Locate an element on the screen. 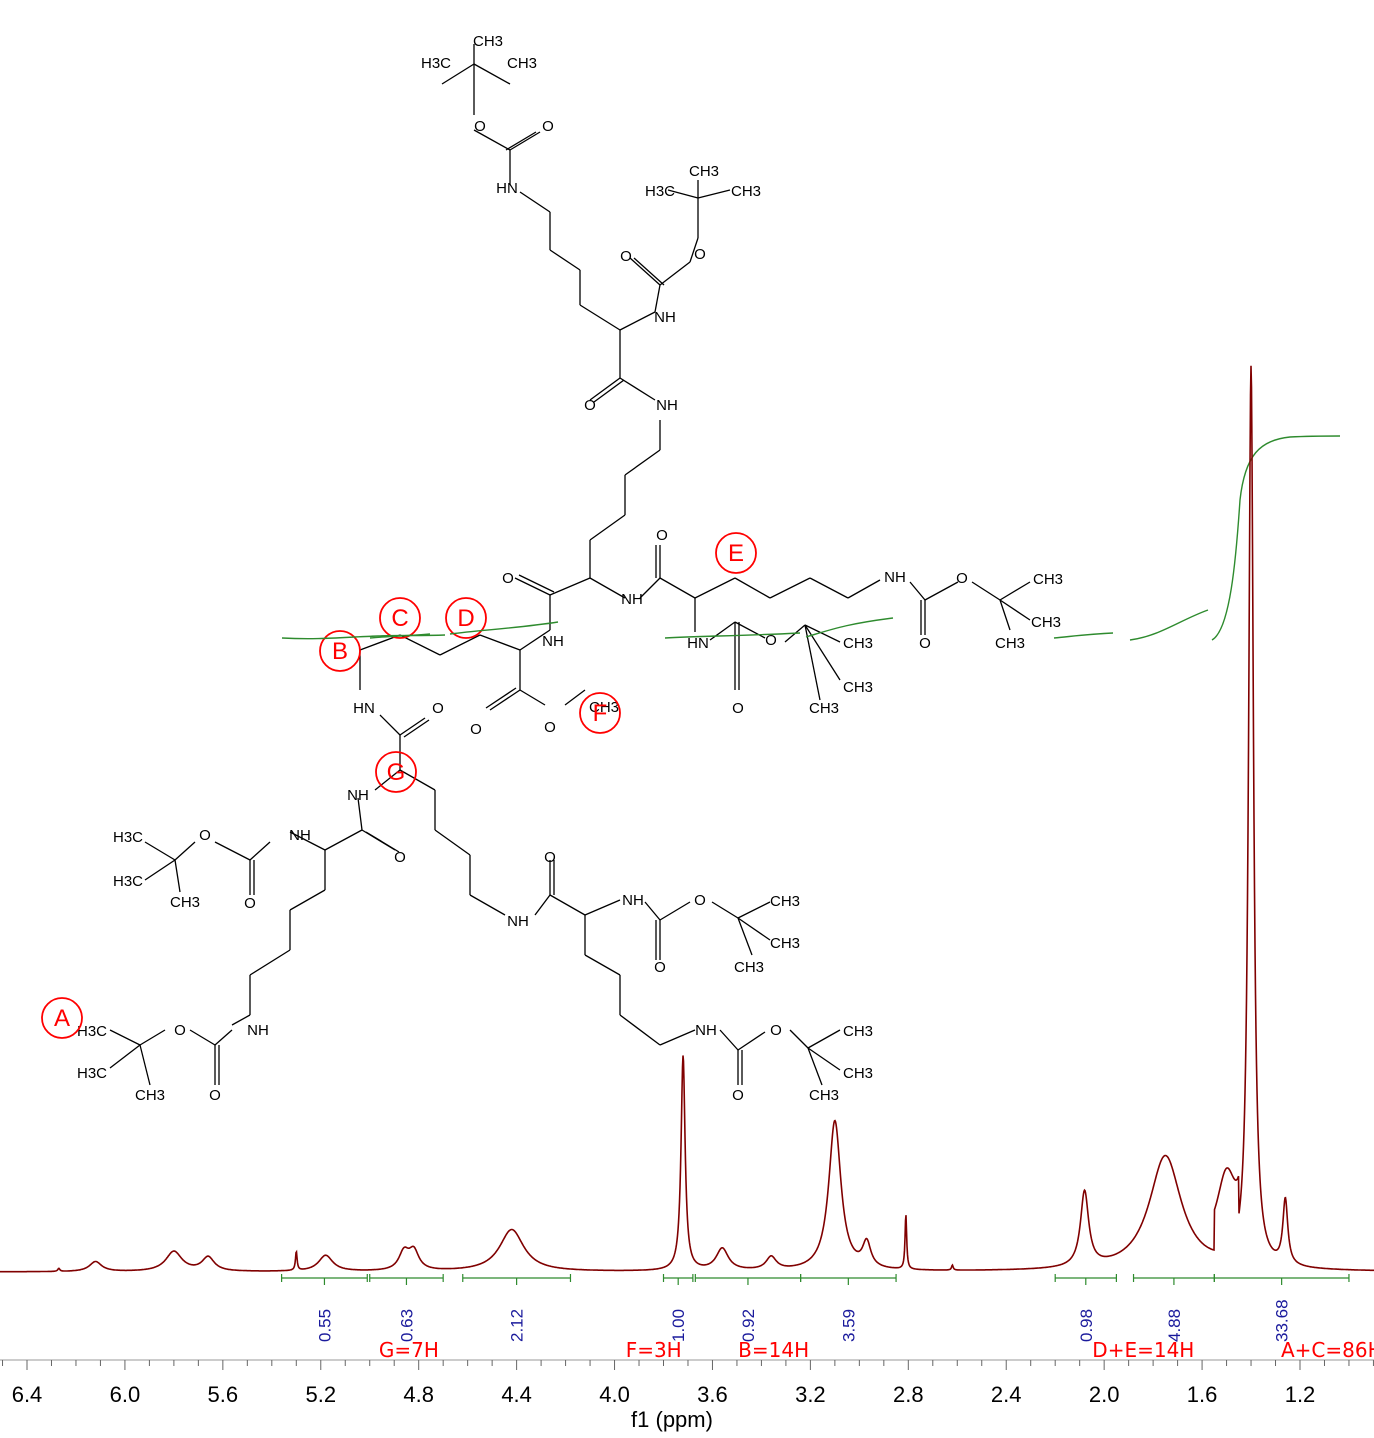  assignment-label: F=3H is located at coordinates (654, 1350).